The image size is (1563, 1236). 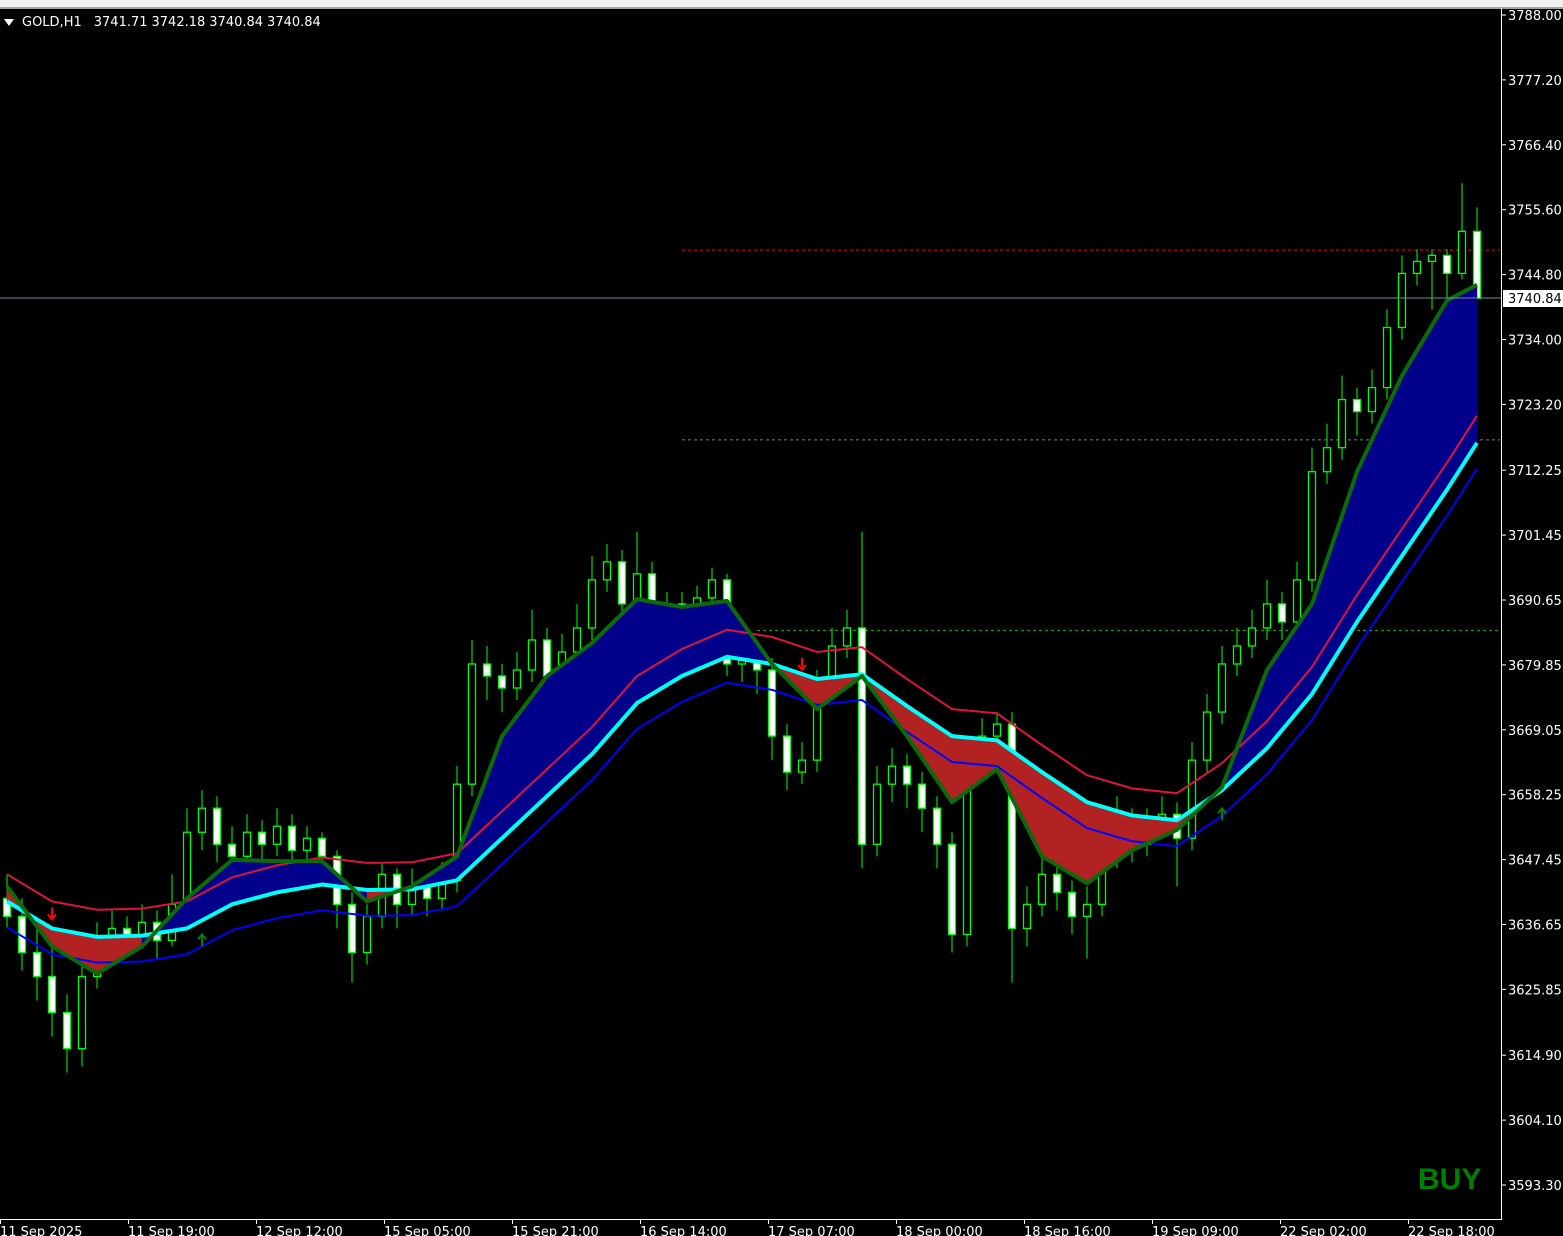 I want to click on current-price-badge, so click(x=1533, y=298).